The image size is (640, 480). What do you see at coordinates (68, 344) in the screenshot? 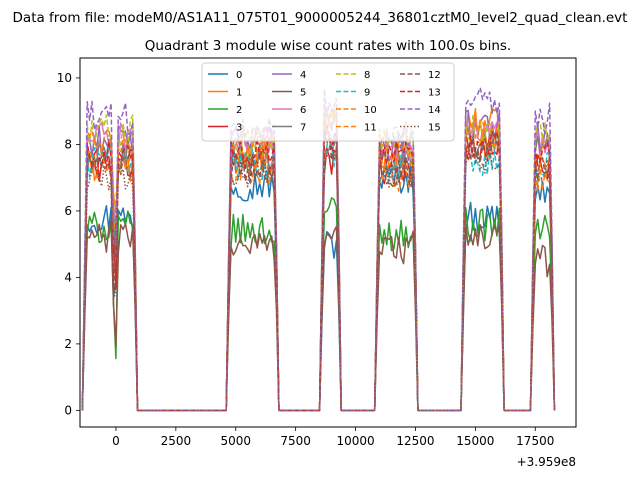
I see `y-tick-label: 2` at bounding box center [68, 344].